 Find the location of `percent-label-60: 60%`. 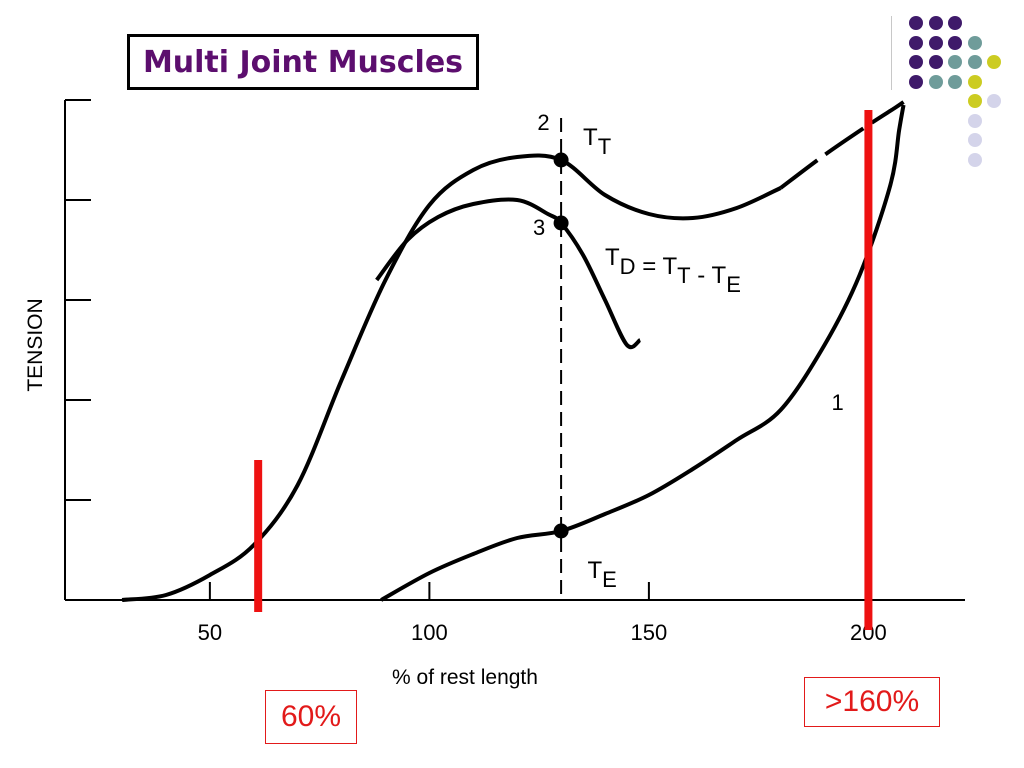

percent-label-60: 60% is located at coordinates (311, 716).